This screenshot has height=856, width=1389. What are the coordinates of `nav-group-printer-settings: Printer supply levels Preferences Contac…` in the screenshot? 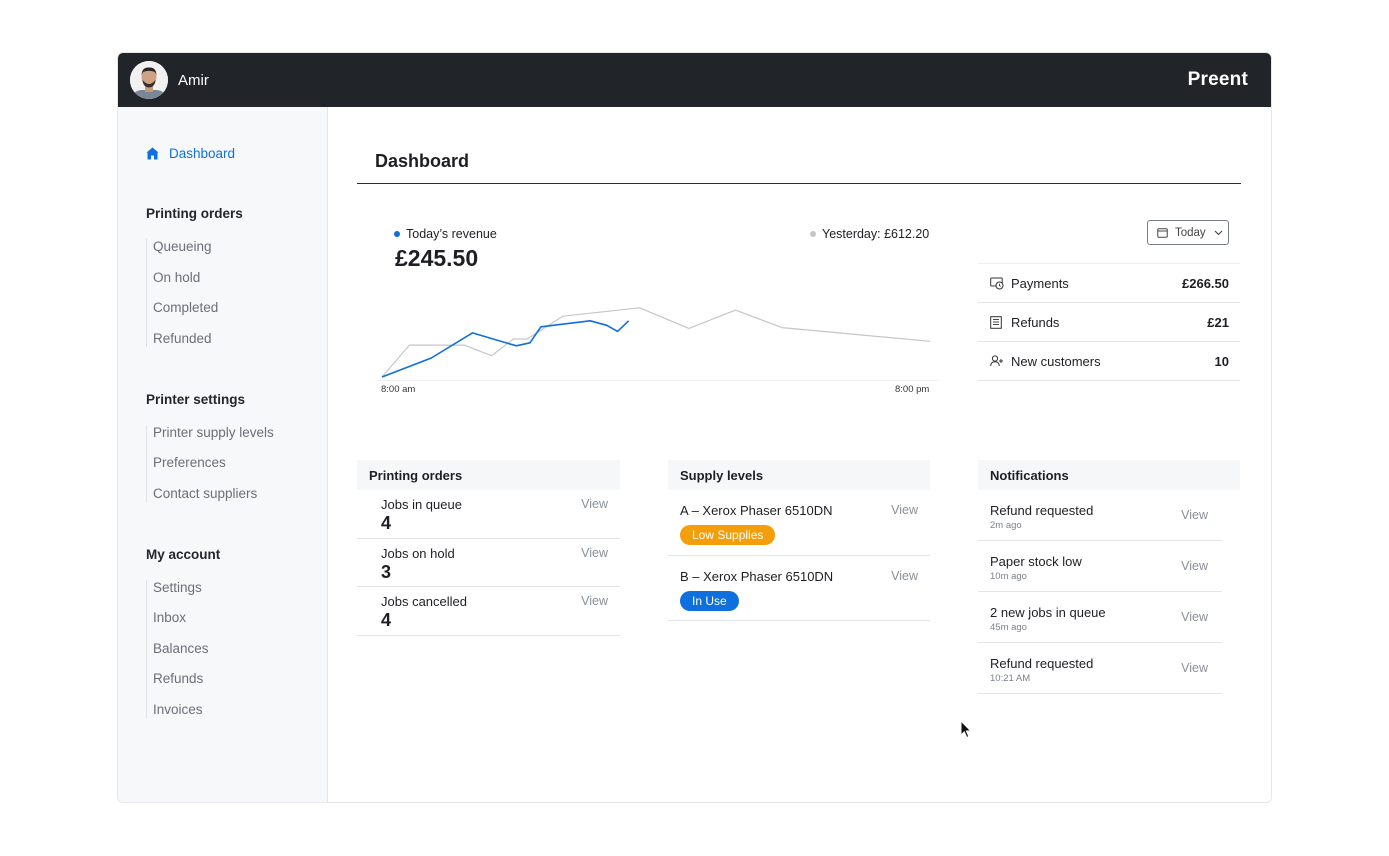 It's located at (236, 463).